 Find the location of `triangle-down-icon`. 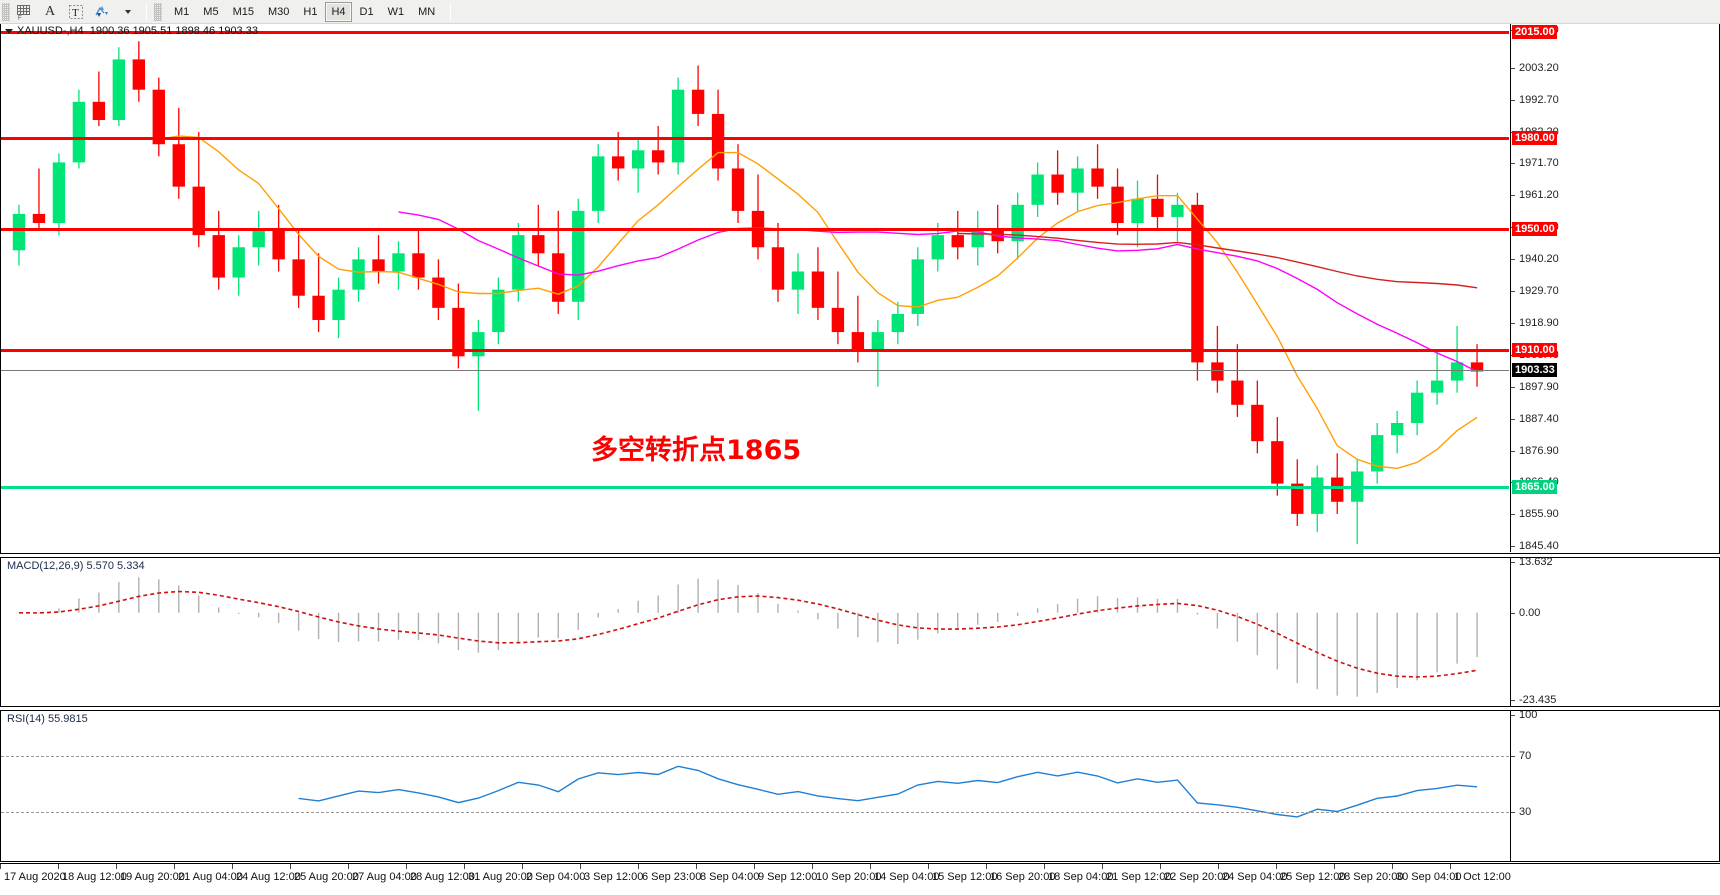

triangle-down-icon is located at coordinates (9, 31).